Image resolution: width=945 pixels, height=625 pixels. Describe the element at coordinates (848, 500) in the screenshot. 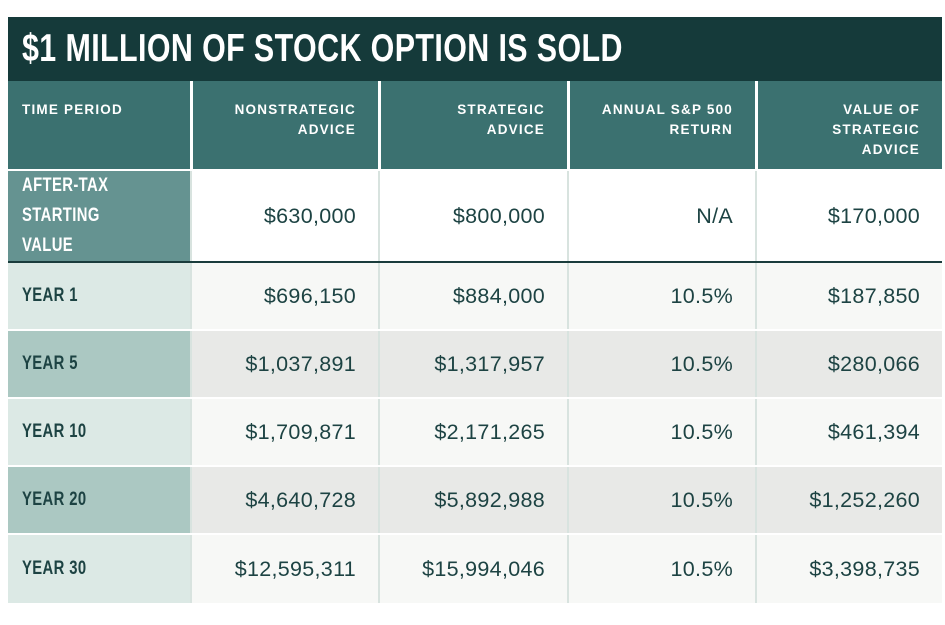

I see `cell-value-of-advice: $1,252,260` at that location.